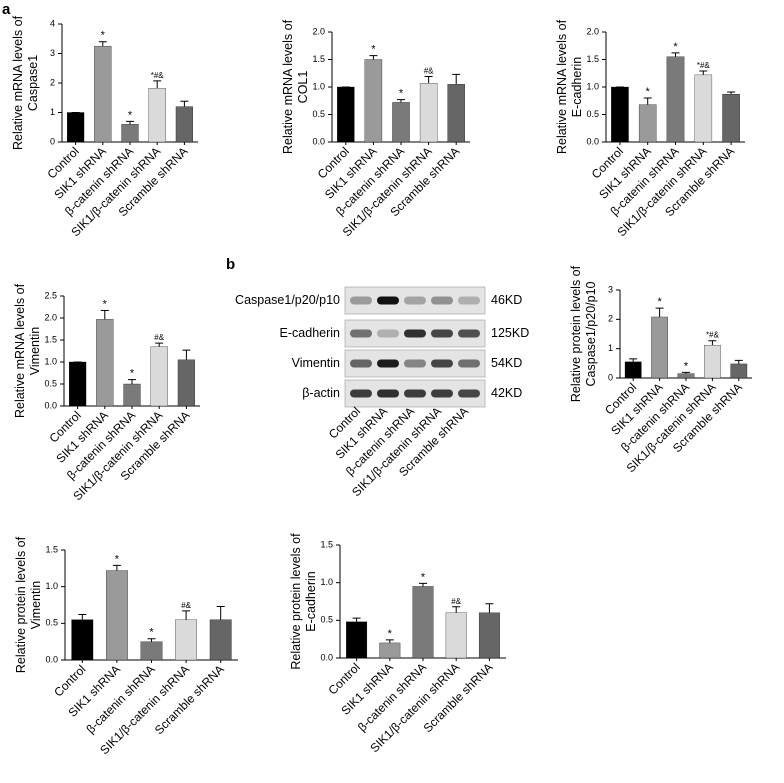  Describe the element at coordinates (230, 264) in the screenshot. I see `panel-label: b` at that location.